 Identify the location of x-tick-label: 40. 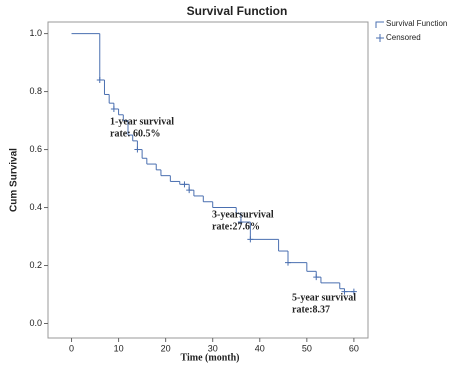
(260, 348).